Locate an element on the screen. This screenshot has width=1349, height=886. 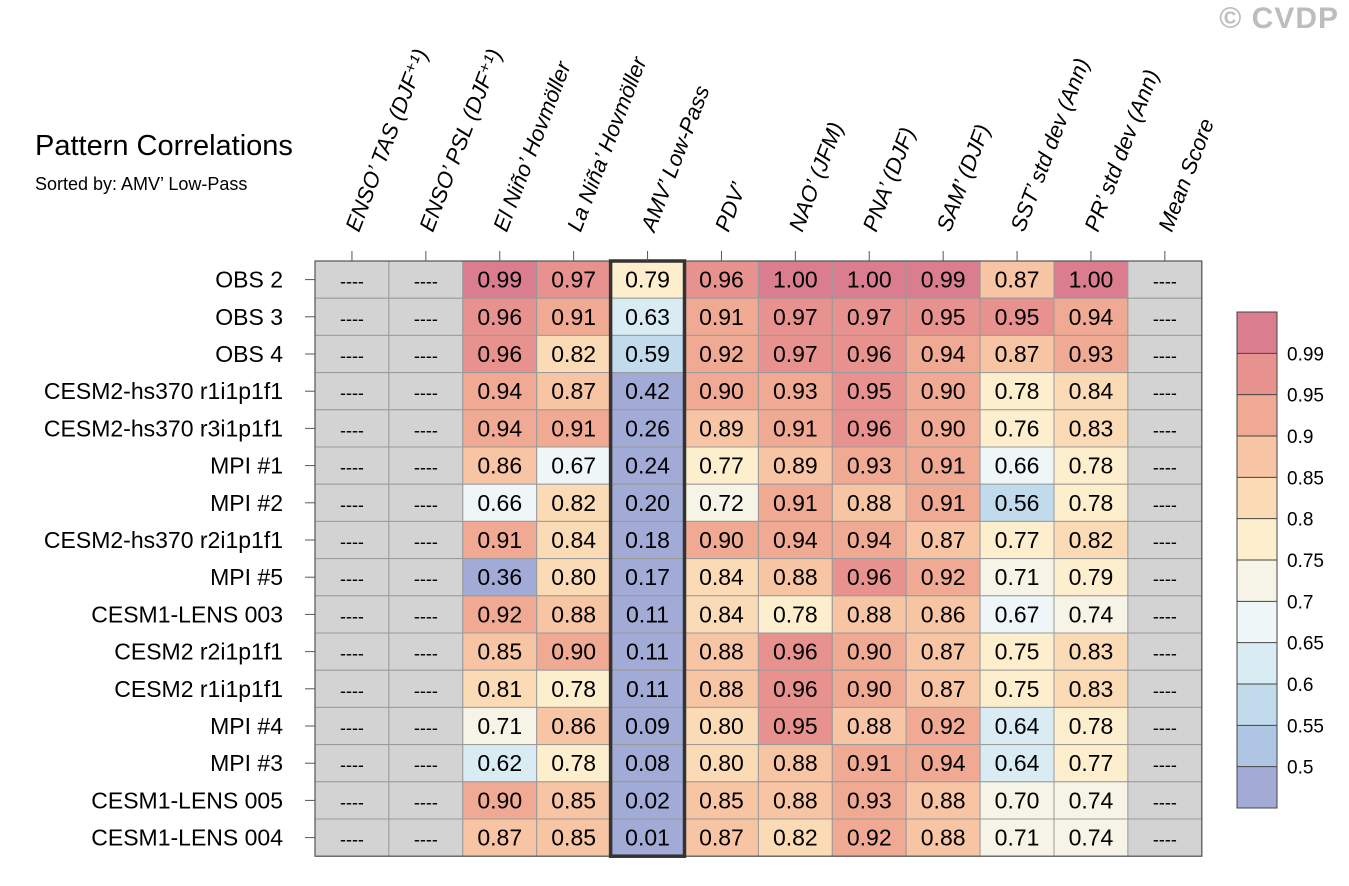
row-label: MPI #2 is located at coordinates (246, 503).